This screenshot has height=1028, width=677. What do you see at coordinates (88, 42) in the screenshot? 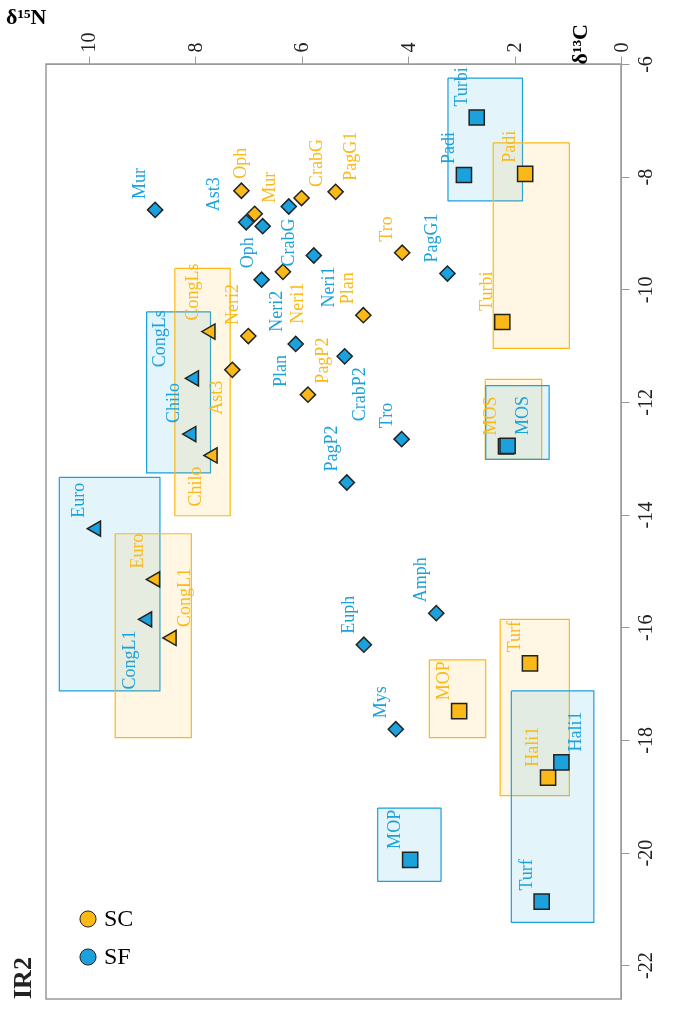
I see `x-tick-label: 10` at bounding box center [88, 42].